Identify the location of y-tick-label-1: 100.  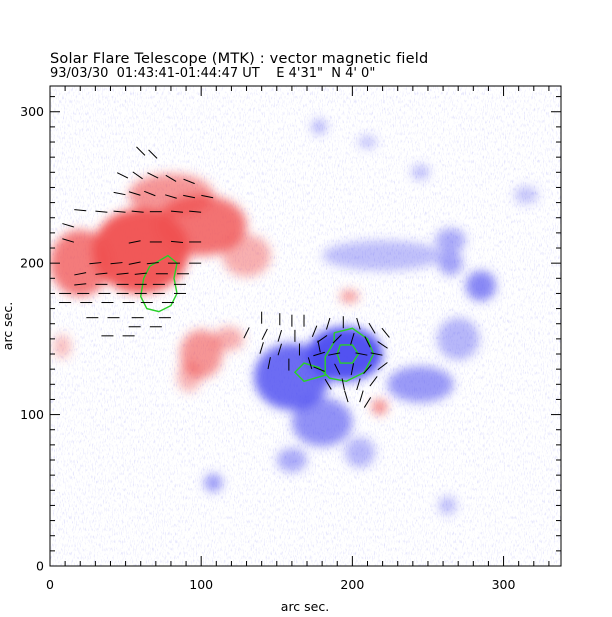
(32, 414).